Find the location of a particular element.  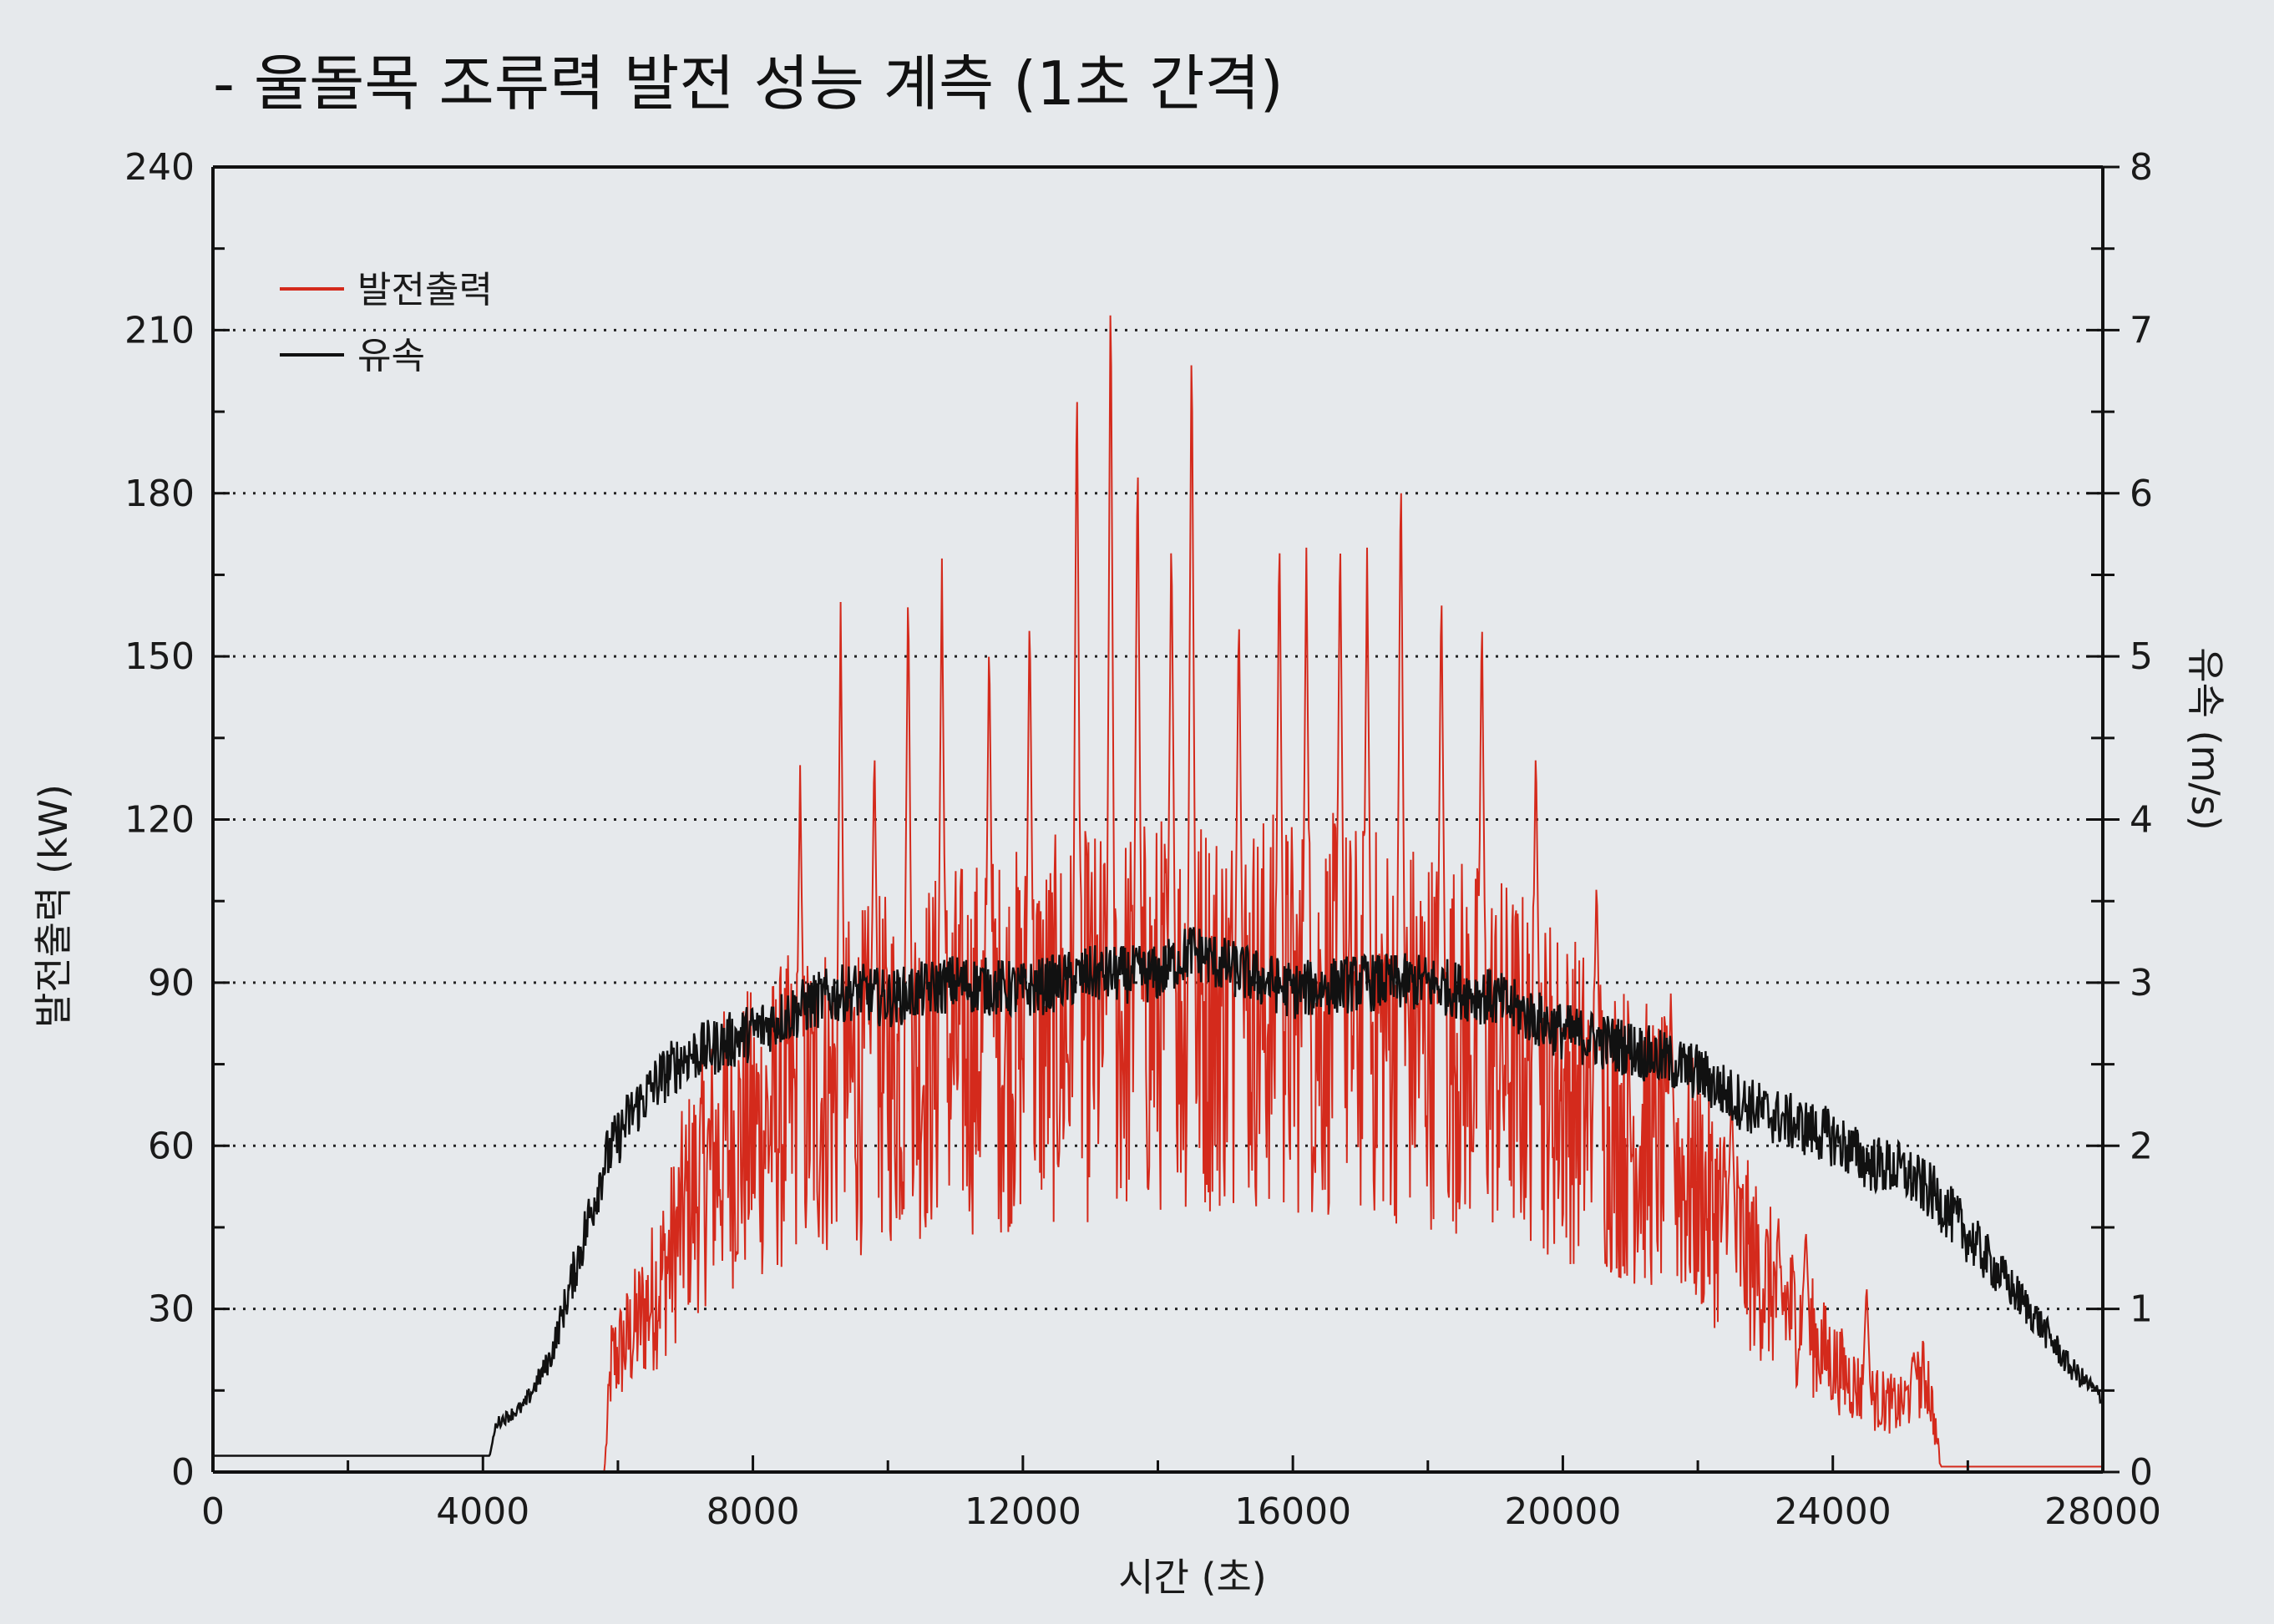

x-tick-label: 28000 is located at coordinates (2102, 1511).